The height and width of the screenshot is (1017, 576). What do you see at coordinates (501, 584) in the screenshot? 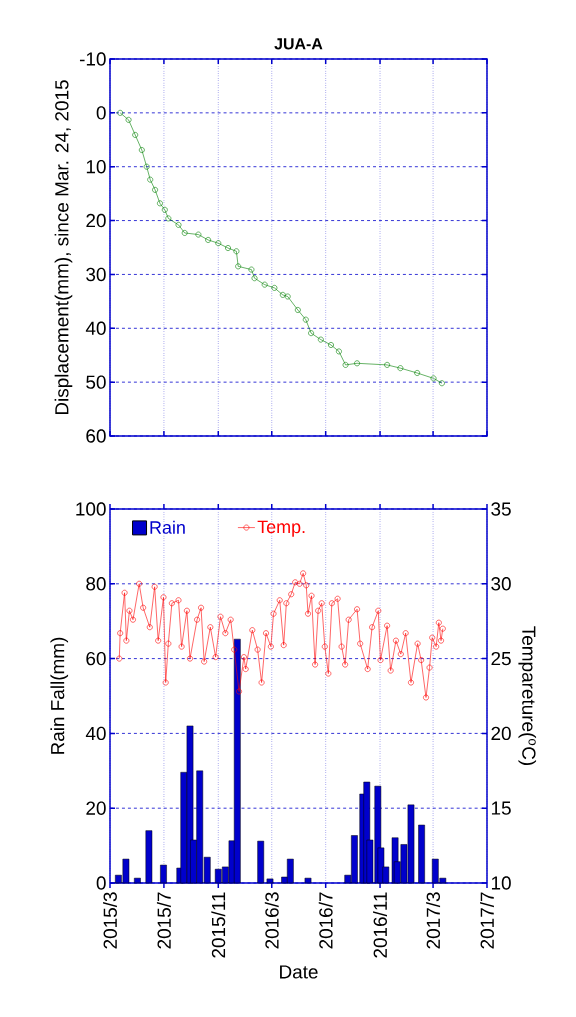
I see `y2-tick-label: 30` at bounding box center [501, 584].